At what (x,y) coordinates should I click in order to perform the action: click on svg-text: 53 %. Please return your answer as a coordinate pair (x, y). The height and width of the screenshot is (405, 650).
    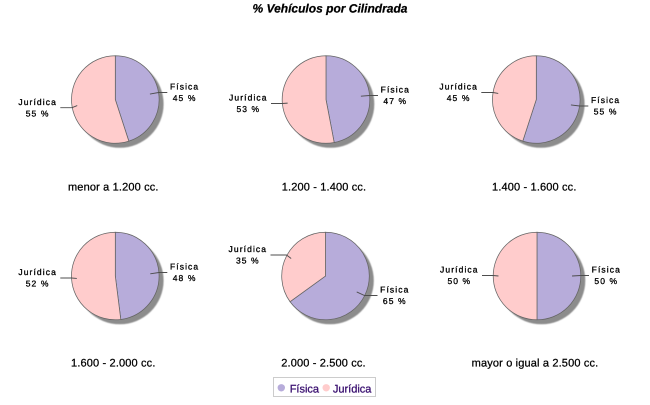
    Looking at the image, I should click on (248, 109).